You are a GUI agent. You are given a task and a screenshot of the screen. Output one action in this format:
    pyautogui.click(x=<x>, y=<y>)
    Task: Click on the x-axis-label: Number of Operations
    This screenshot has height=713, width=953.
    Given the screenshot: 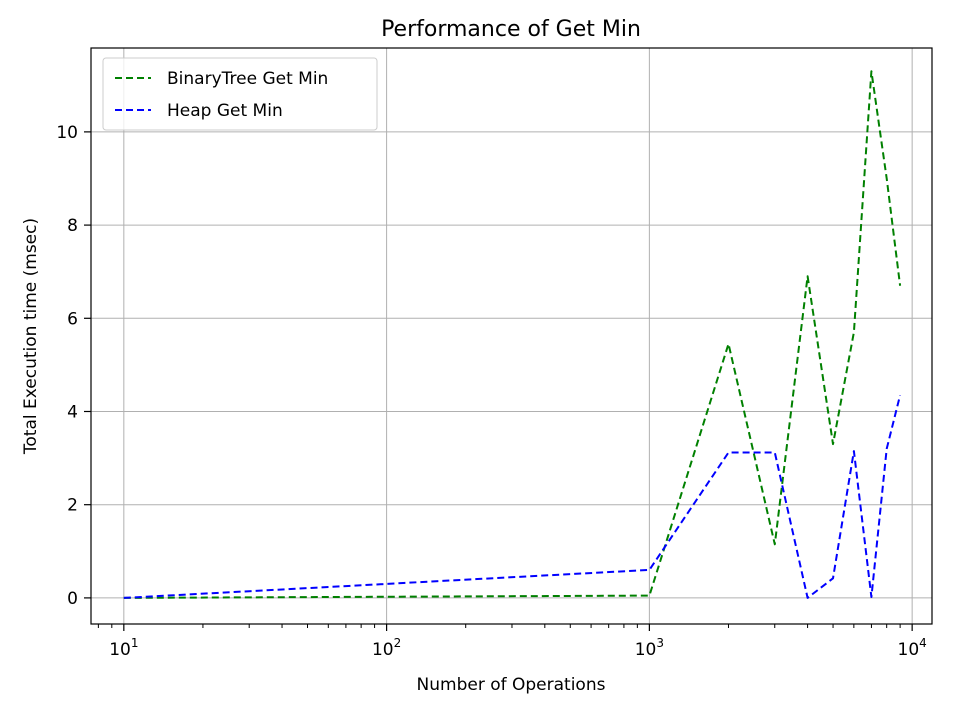 What is the action you would take?
    pyautogui.click(x=511, y=685)
    